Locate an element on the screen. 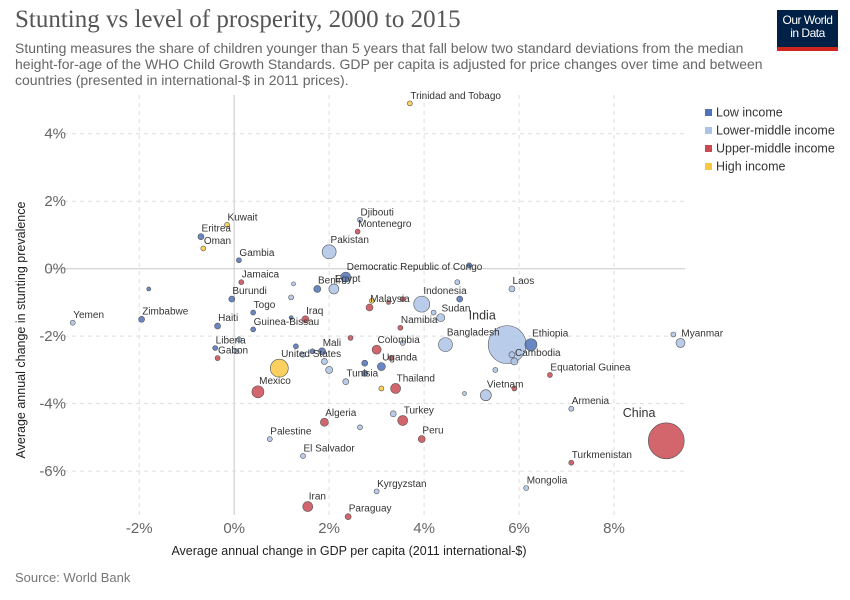 The height and width of the screenshot is (600, 850). point-tunisia is located at coordinates (346, 382).